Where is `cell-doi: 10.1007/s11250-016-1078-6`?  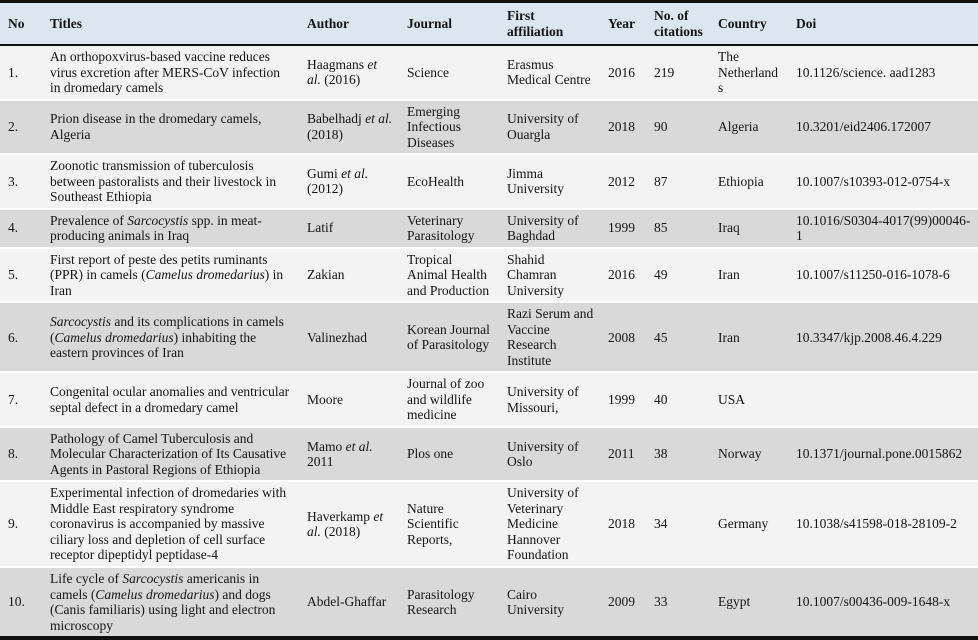
cell-doi: 10.1007/s11250-016-1078-6 is located at coordinates (873, 275).